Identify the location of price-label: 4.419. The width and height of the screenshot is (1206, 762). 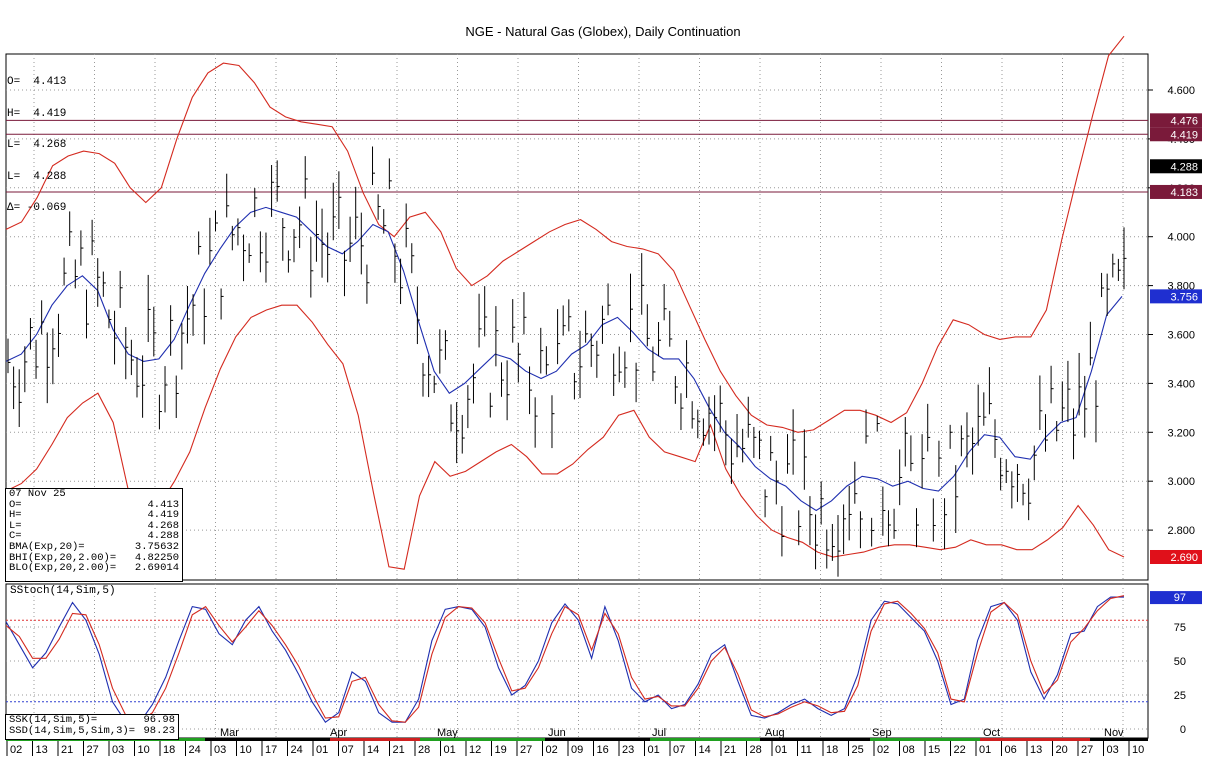
(1184, 135).